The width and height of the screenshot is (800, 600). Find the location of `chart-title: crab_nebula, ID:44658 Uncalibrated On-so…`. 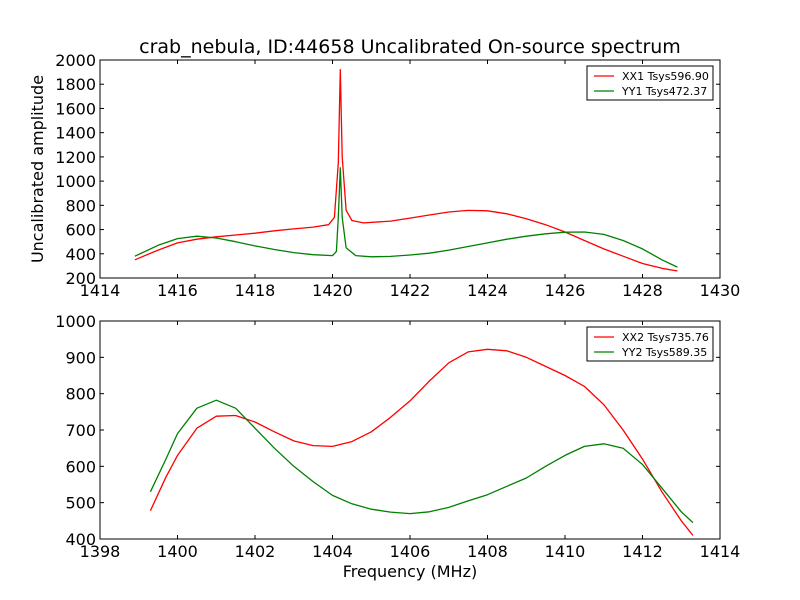

chart-title: crab_nebula, ID:44658 Uncalibrated On-so… is located at coordinates (410, 47).